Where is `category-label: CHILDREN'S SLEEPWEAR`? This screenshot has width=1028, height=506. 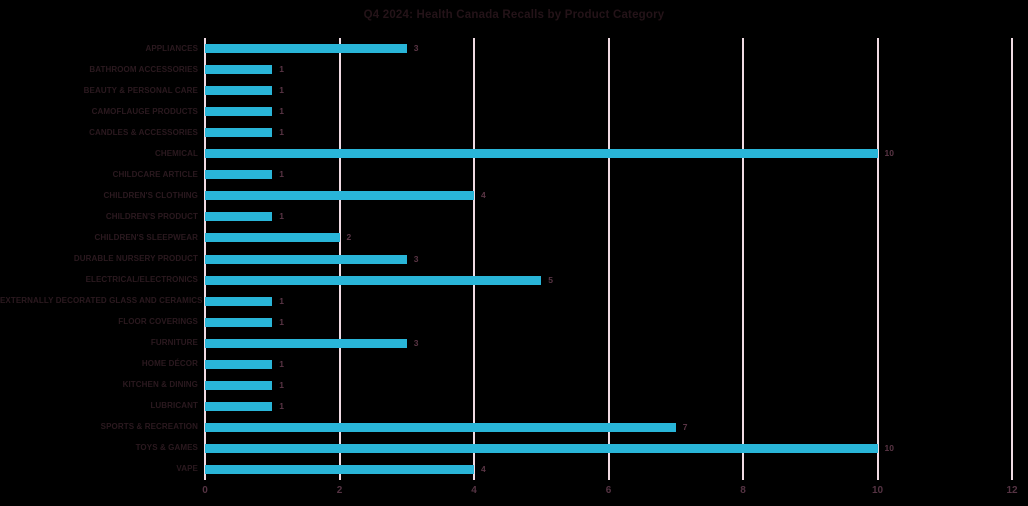 category-label: CHILDREN'S SLEEPWEAR is located at coordinates (146, 237).